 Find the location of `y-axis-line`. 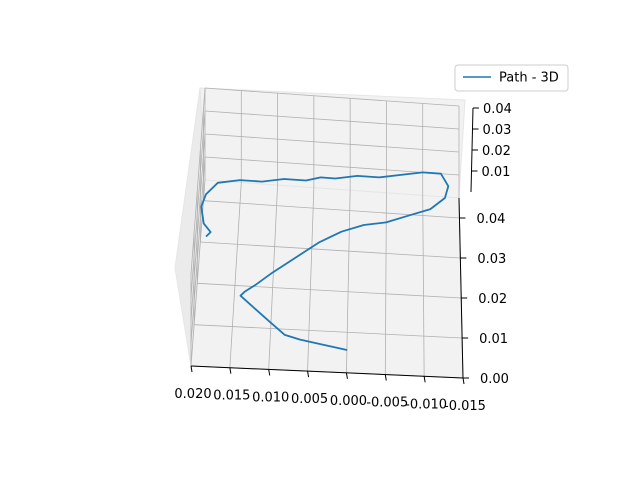

y-axis-line is located at coordinates (461, 288).